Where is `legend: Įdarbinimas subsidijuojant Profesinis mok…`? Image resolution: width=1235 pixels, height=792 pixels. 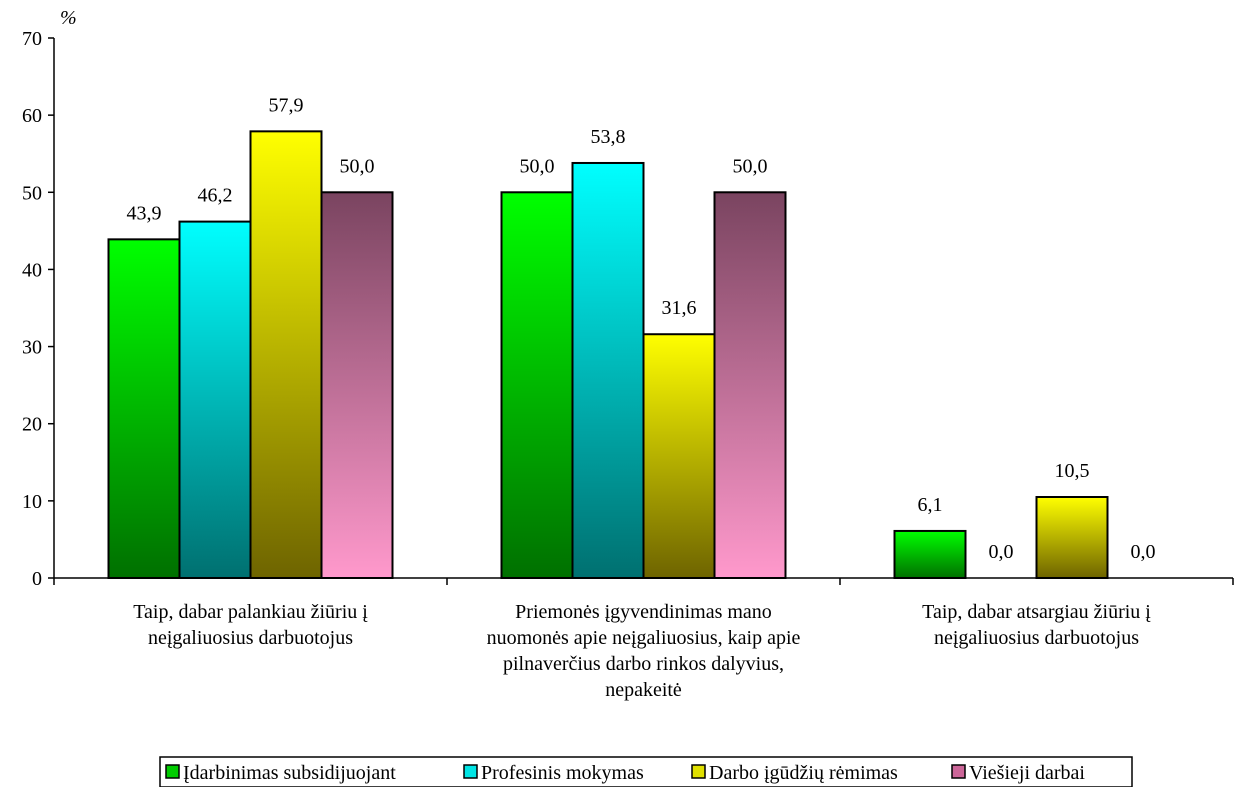 legend: Įdarbinimas subsidijuojant Profesinis mok… is located at coordinates (646, 772).